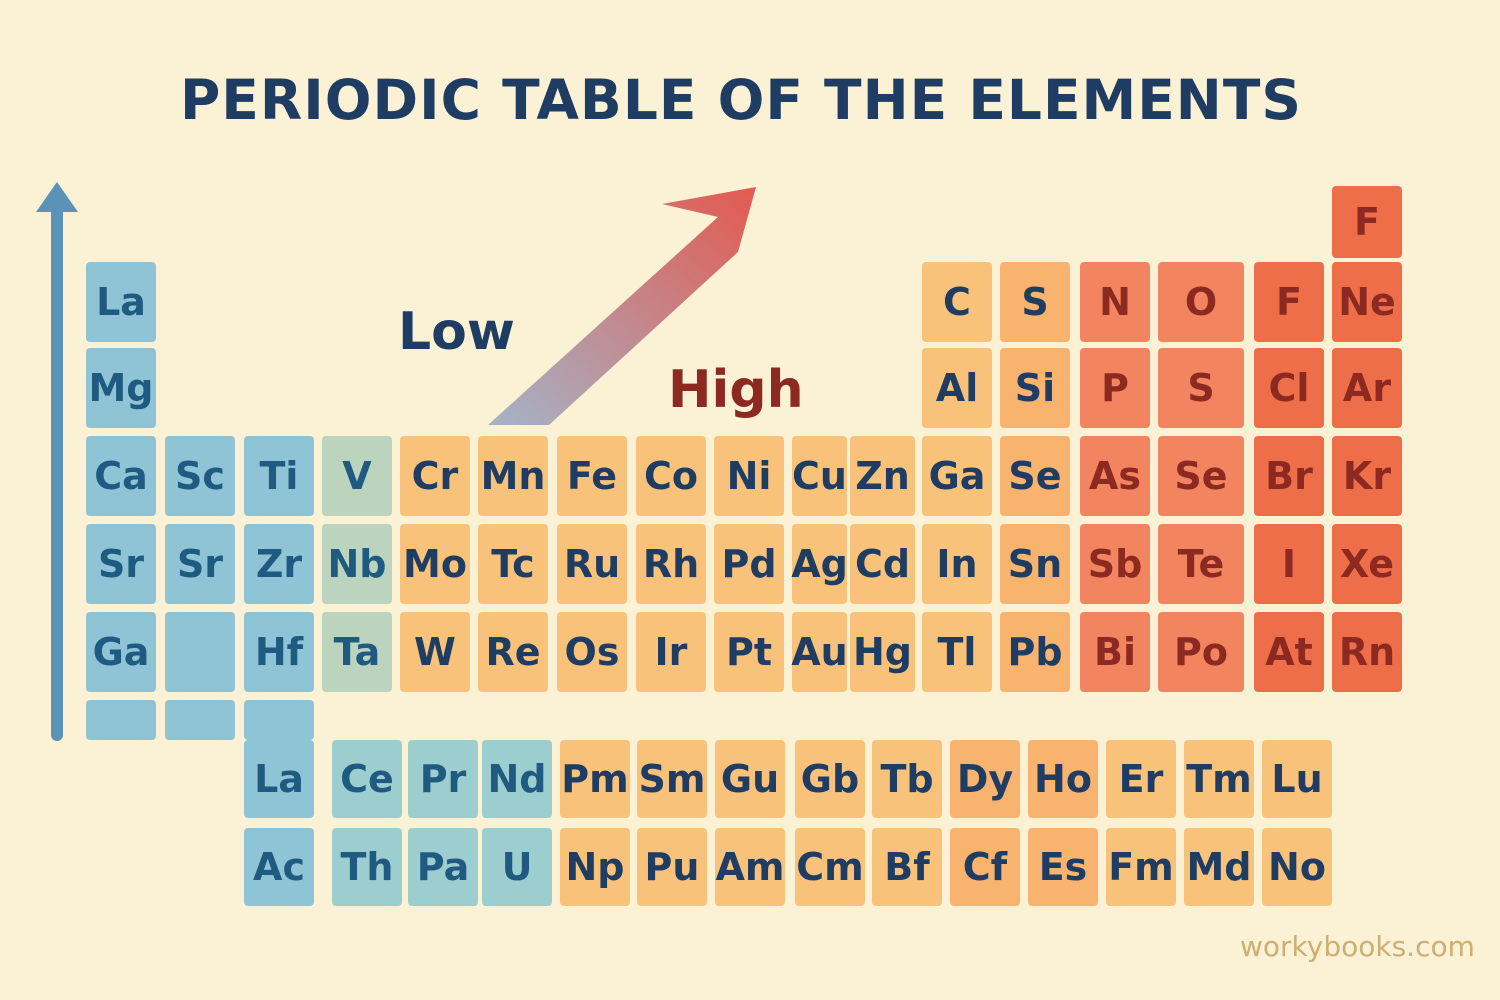 The height and width of the screenshot is (1000, 1500). What do you see at coordinates (1035, 302) in the screenshot?
I see `element-cell: S` at bounding box center [1035, 302].